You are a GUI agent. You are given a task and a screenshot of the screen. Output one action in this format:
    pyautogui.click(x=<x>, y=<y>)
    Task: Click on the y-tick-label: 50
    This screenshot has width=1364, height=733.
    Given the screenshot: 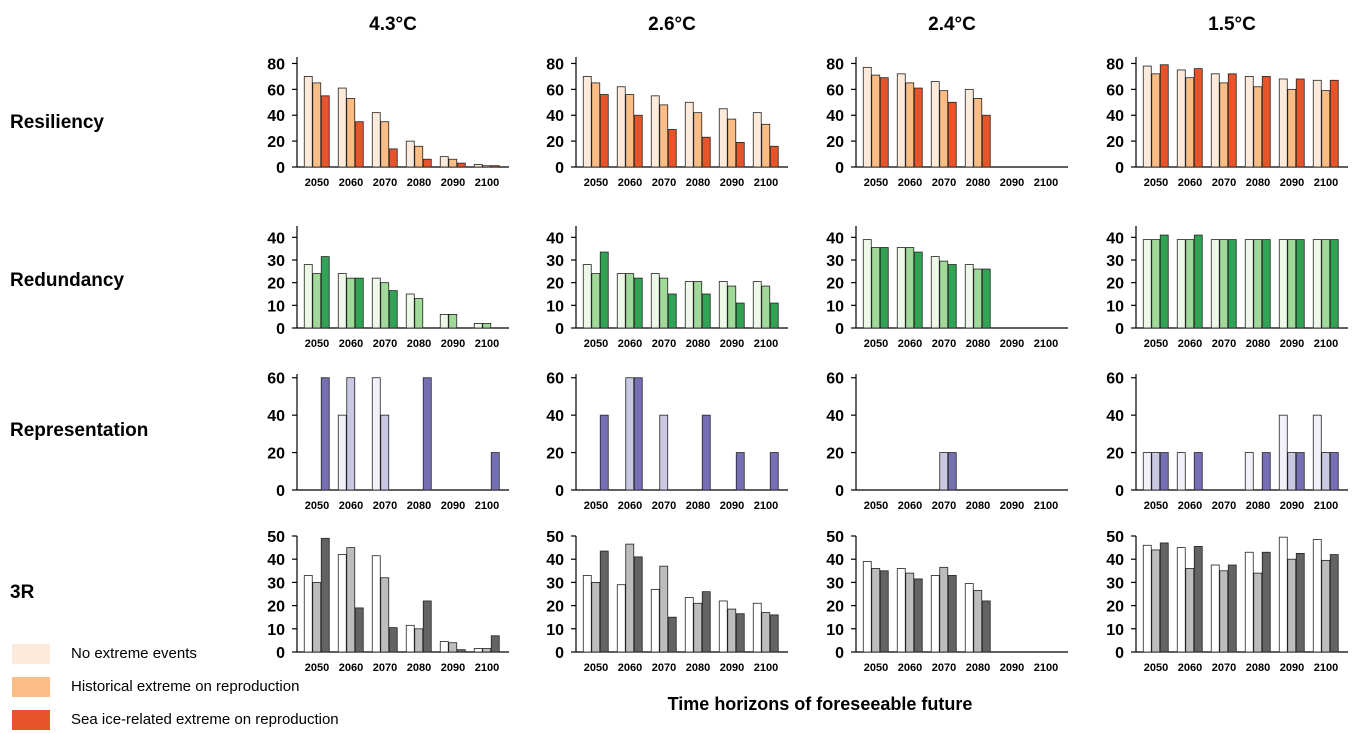 What is the action you would take?
    pyautogui.click(x=1115, y=537)
    